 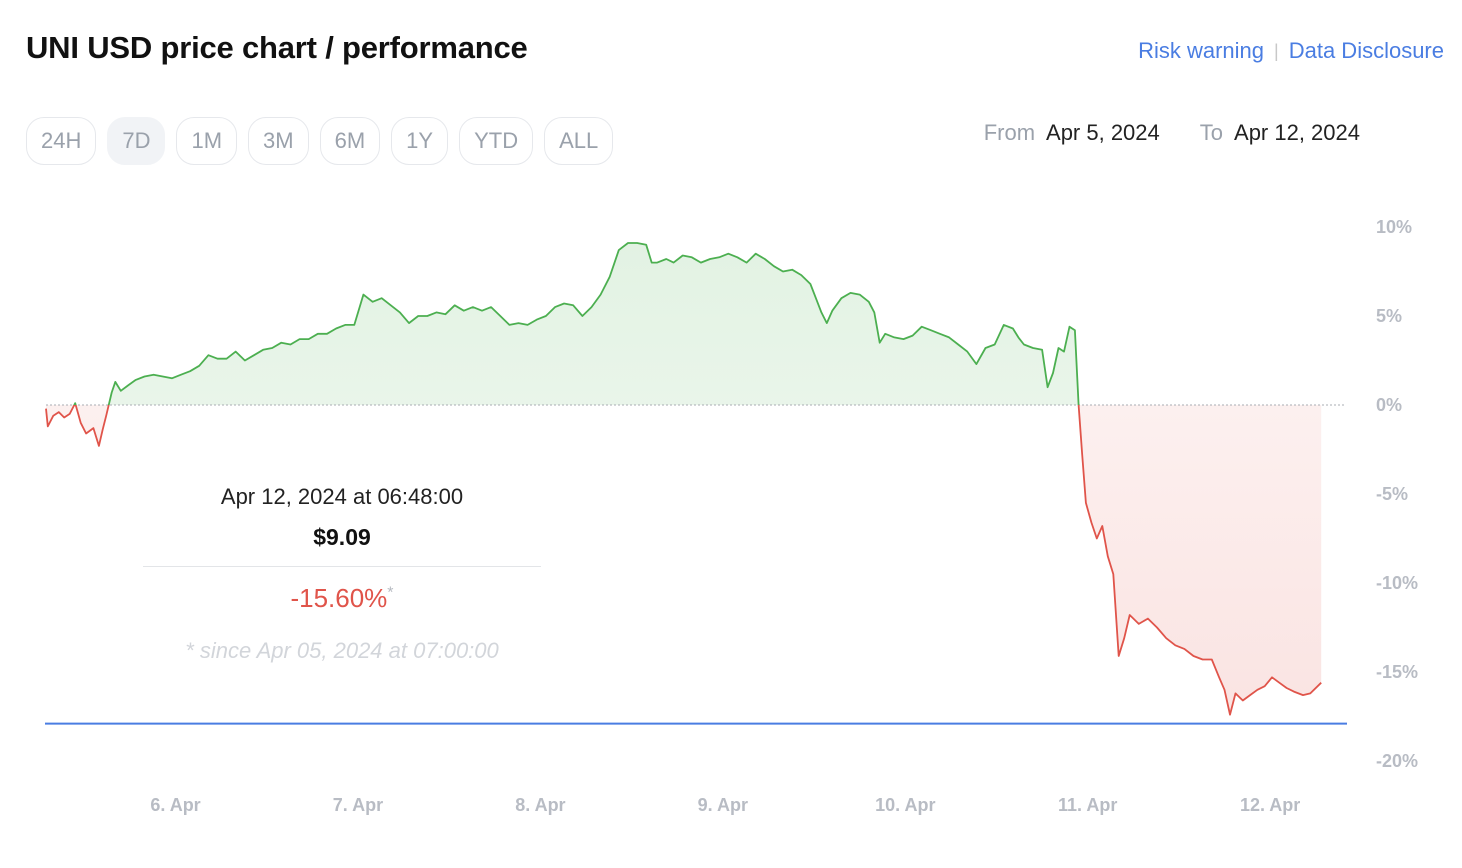 What do you see at coordinates (339, 598) in the screenshot?
I see `tooltip-change-value: -15.60%` at bounding box center [339, 598].